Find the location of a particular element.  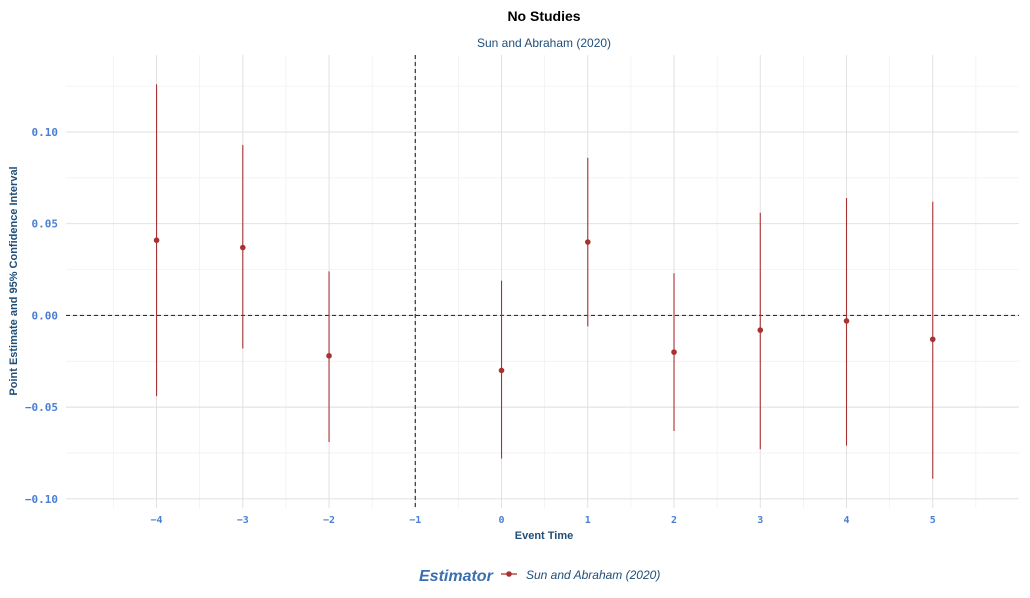

x-tick-label: −2 is located at coordinates (329, 520).